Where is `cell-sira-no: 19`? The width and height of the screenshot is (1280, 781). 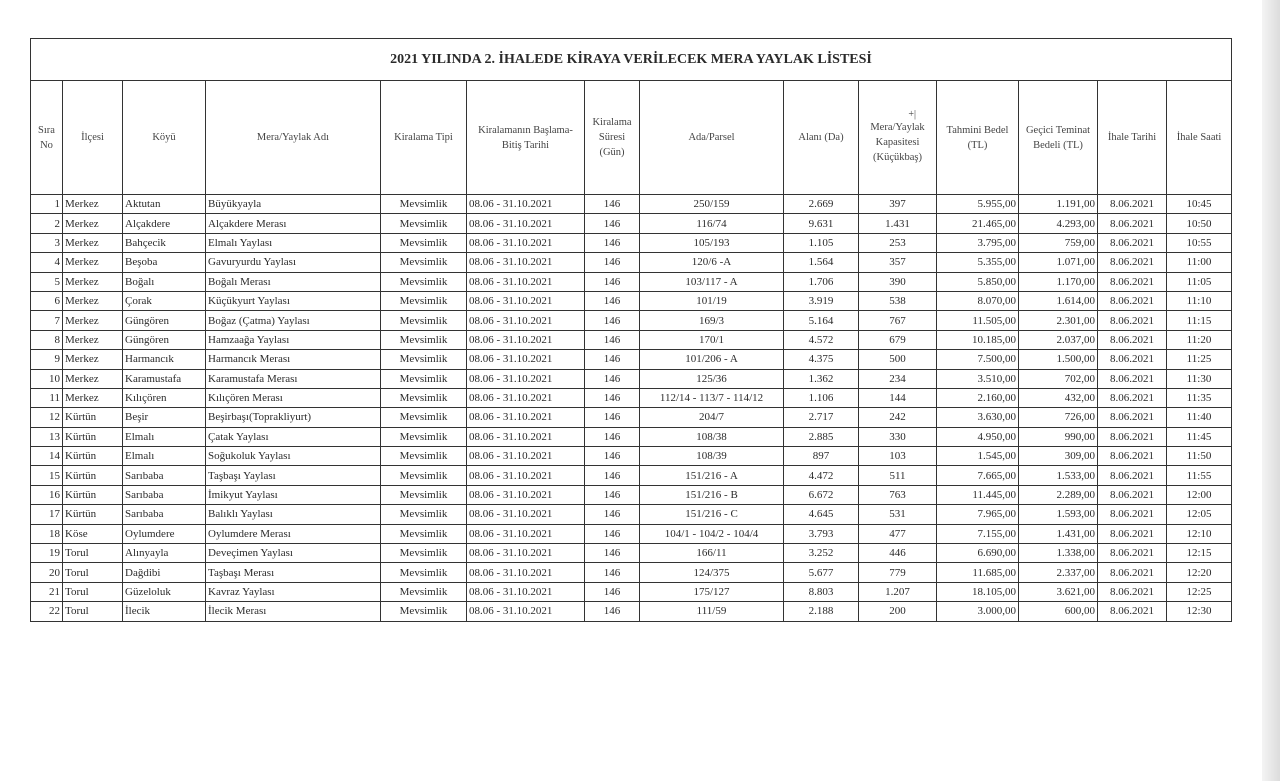
cell-sira-no: 19 is located at coordinates (46, 553).